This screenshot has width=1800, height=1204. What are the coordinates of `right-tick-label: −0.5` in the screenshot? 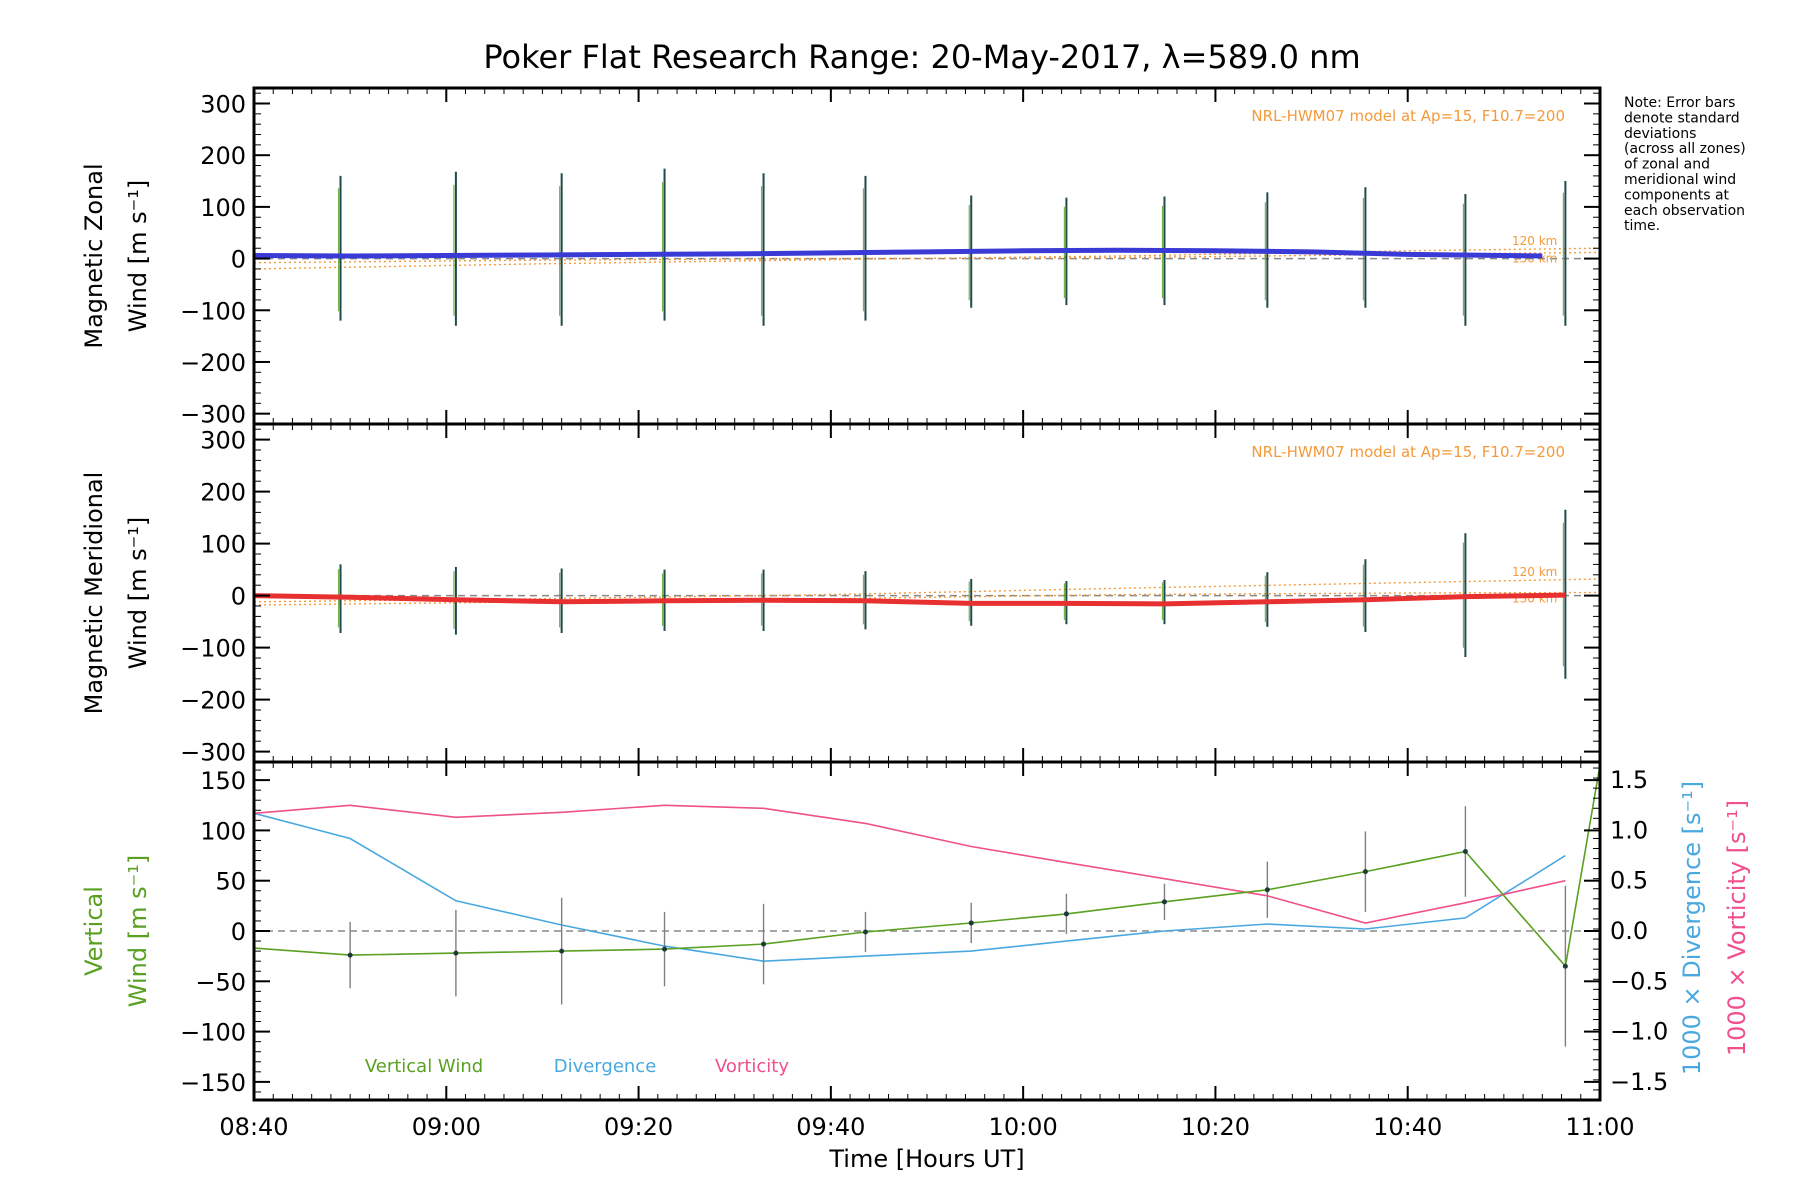 It's located at (1639, 981).